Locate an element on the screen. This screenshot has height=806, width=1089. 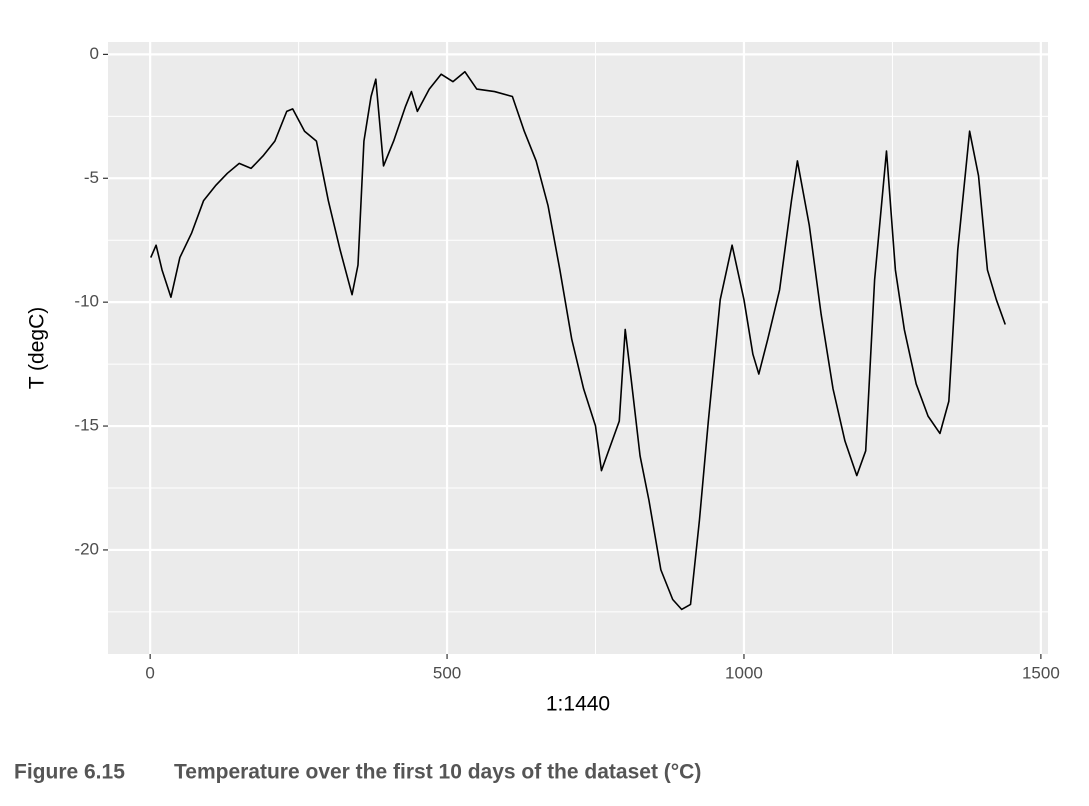
x-tick-label: 1000 is located at coordinates (744, 672).